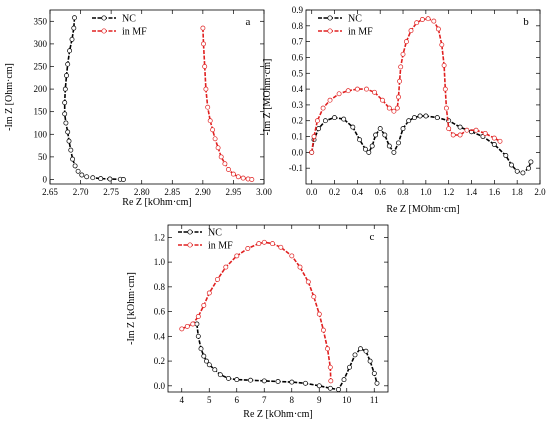 The image size is (550, 423). What do you see at coordinates (298, 57) in the screenshot?
I see `y-tick-label: 0.6` at bounding box center [298, 57].